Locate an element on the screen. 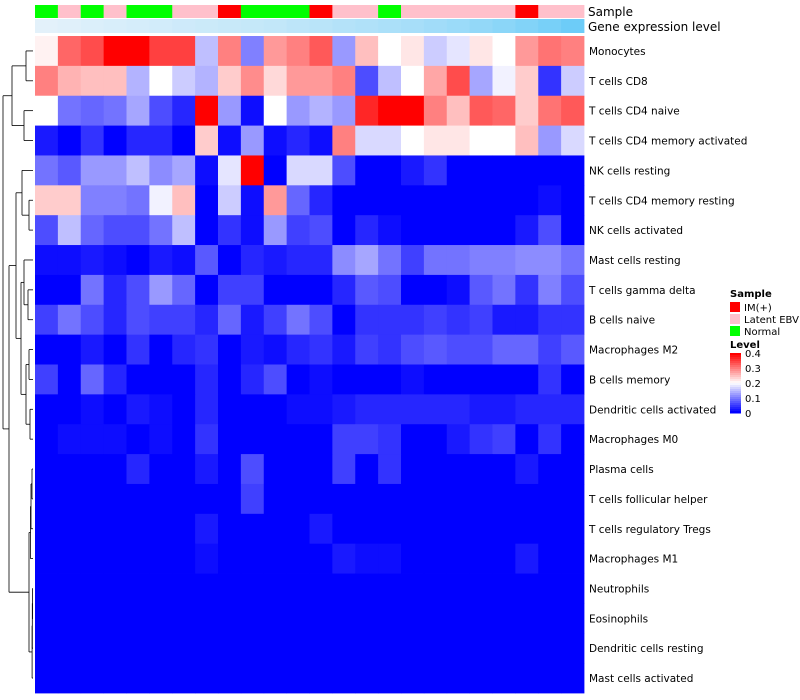 The width and height of the screenshot is (800, 700). row-label: T cells CD4 naive is located at coordinates (634, 112).